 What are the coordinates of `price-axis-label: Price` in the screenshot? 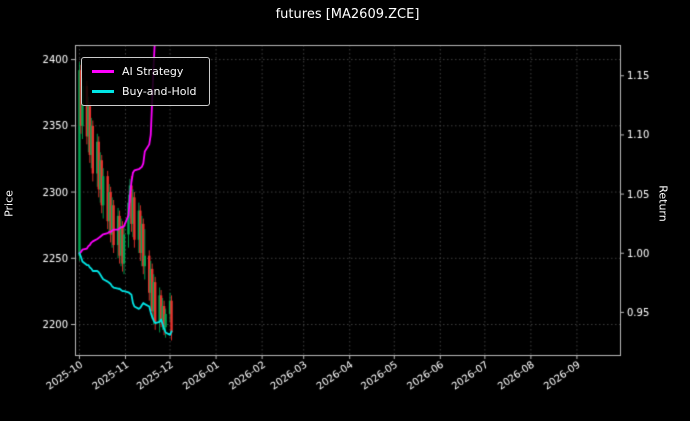 It's located at (9, 203).